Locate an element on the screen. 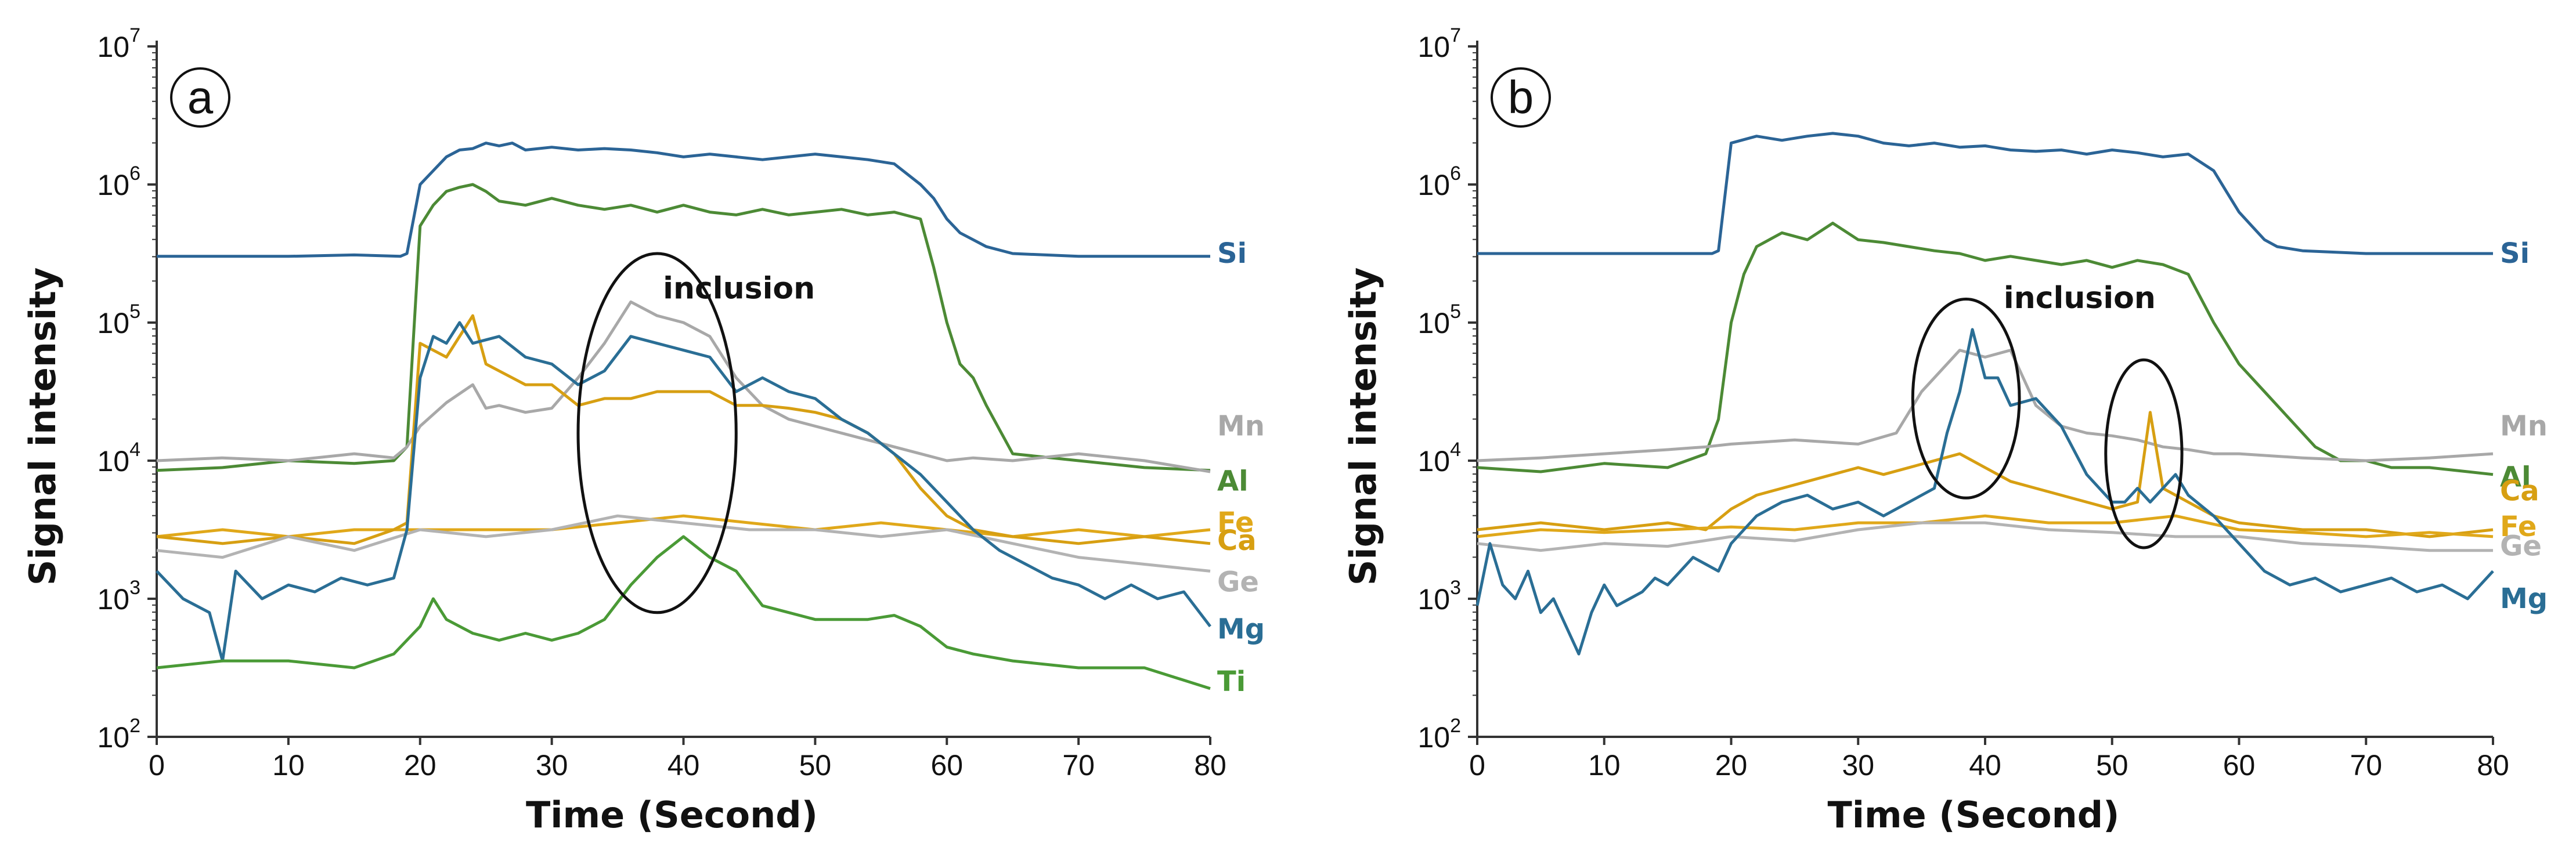 This screenshot has width=2576, height=861. series-label-ti: Ti is located at coordinates (1231, 682).